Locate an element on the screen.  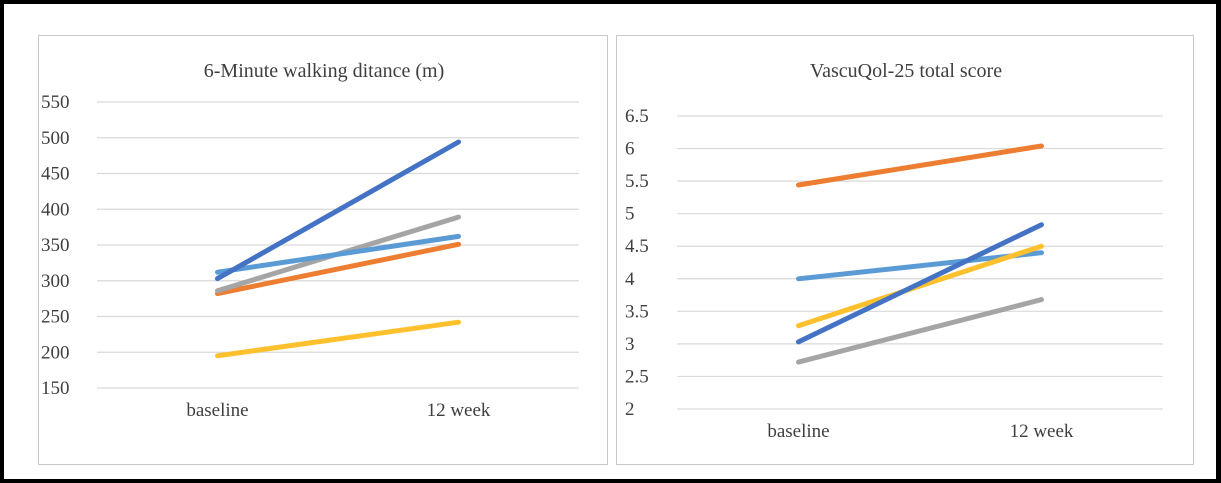
y-tick-label: 300 is located at coordinates (55, 281).